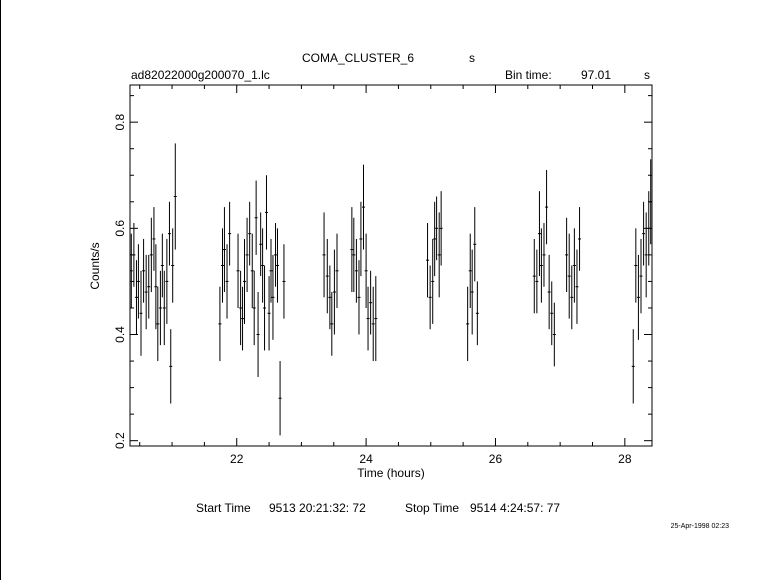 Image resolution: width=781 pixels, height=580 pixels. What do you see at coordinates (120, 228) in the screenshot?
I see `y-tick-label: 0.6` at bounding box center [120, 228].